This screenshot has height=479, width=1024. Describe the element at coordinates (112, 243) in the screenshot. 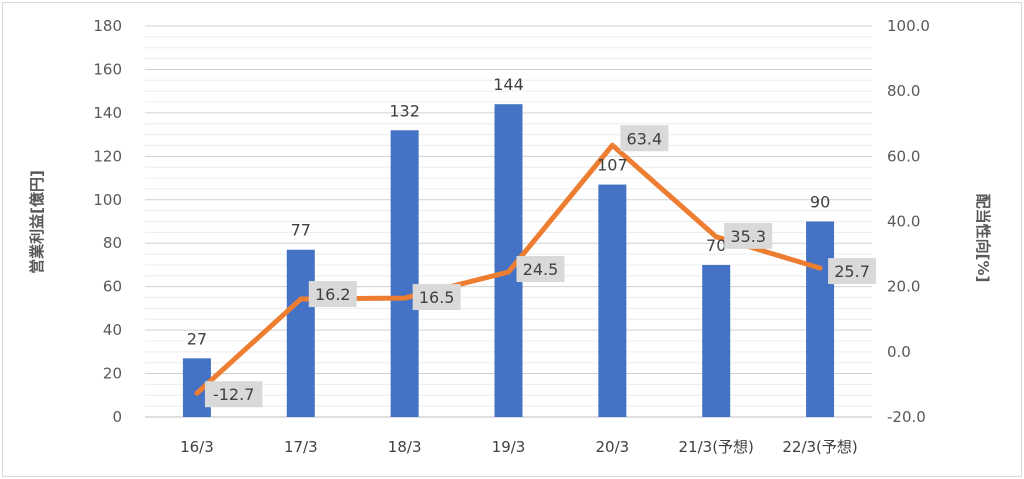

I see `left-tick-label: 80` at that location.